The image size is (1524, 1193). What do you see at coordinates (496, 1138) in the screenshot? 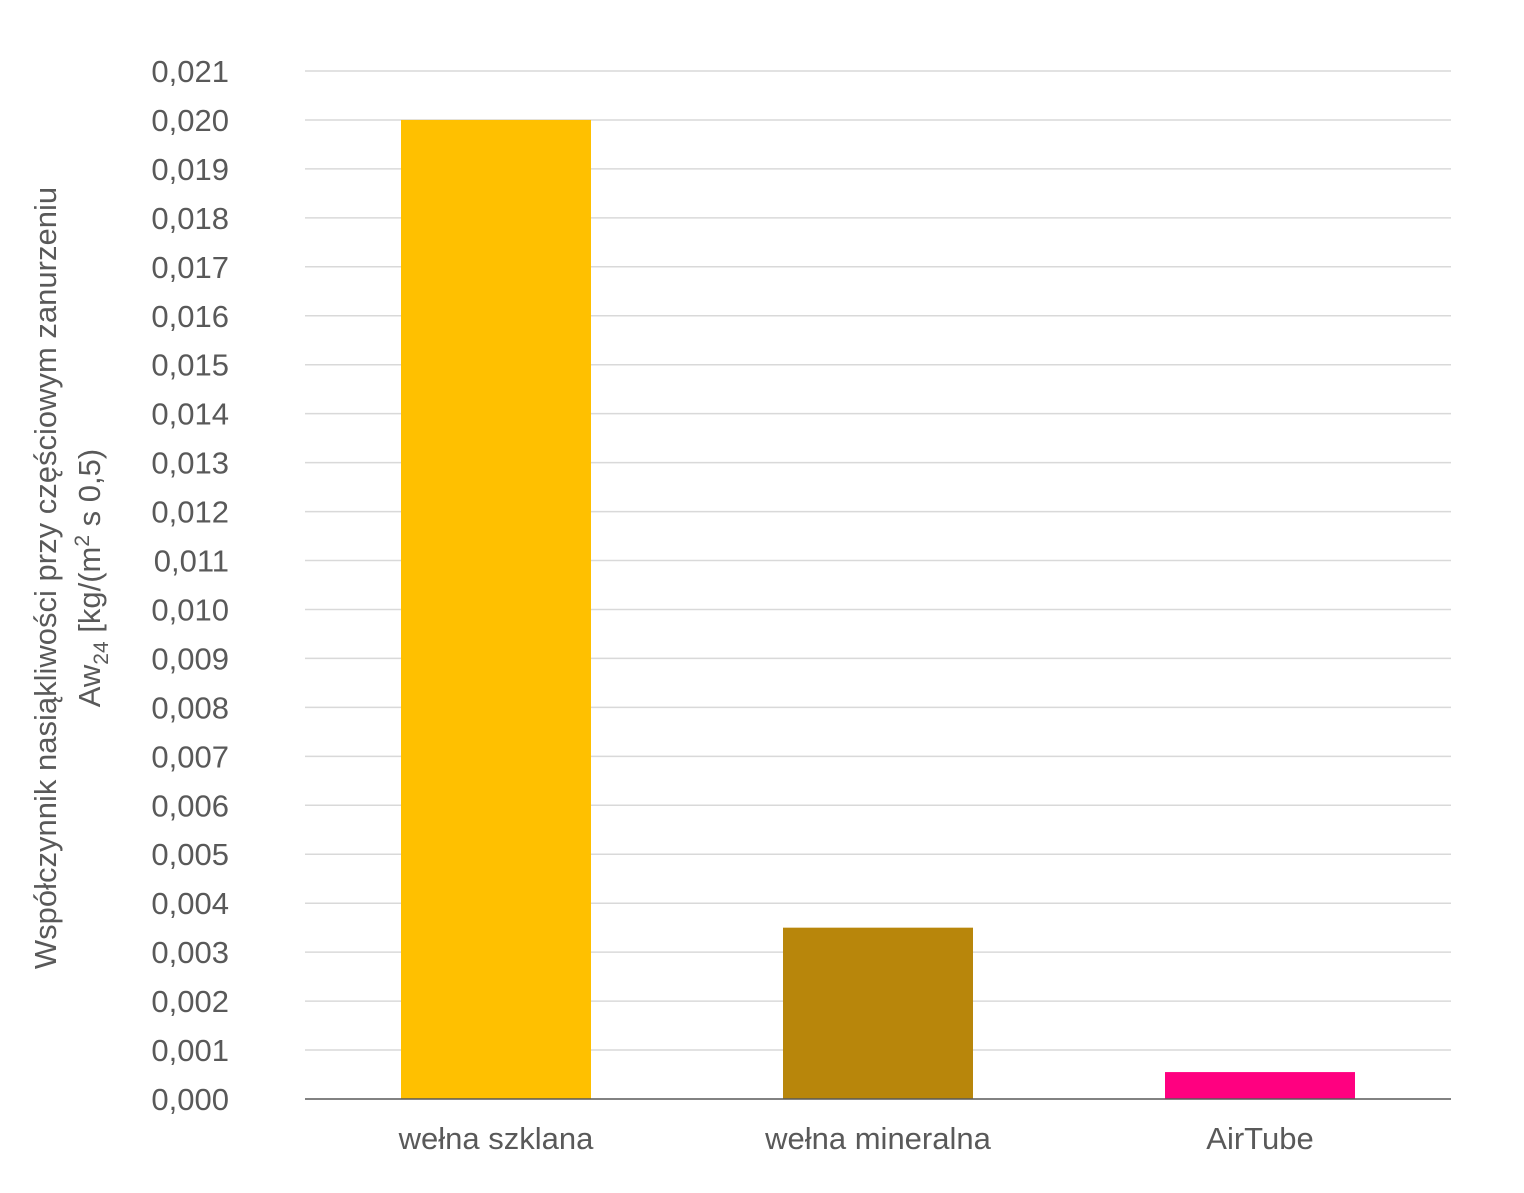
I see `x-category-label: wełna szklana` at bounding box center [496, 1138].